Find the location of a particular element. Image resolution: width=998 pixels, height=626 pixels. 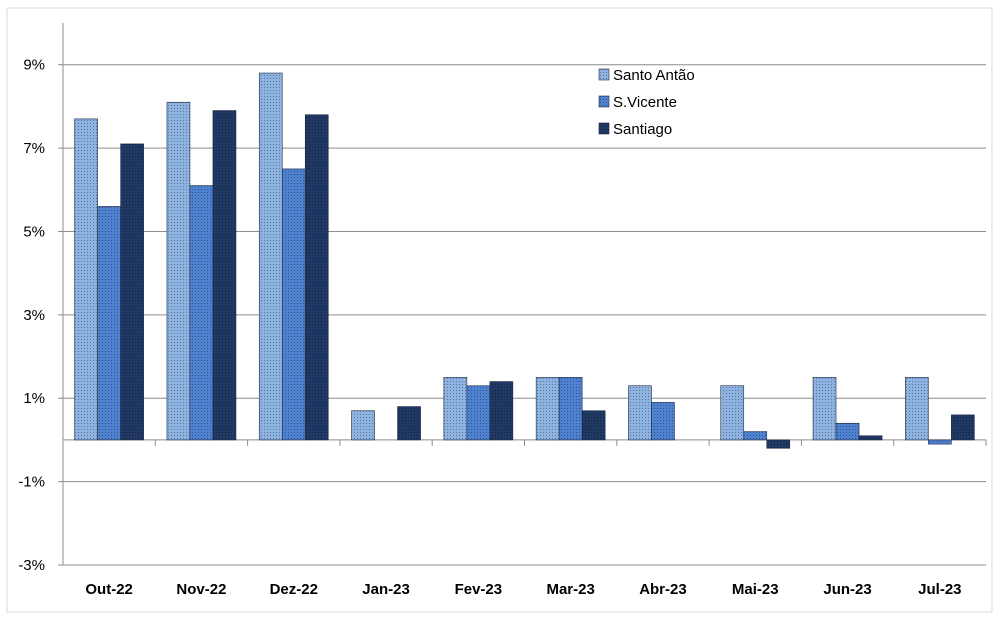

legend-item: S.Vicente is located at coordinates (637, 102).